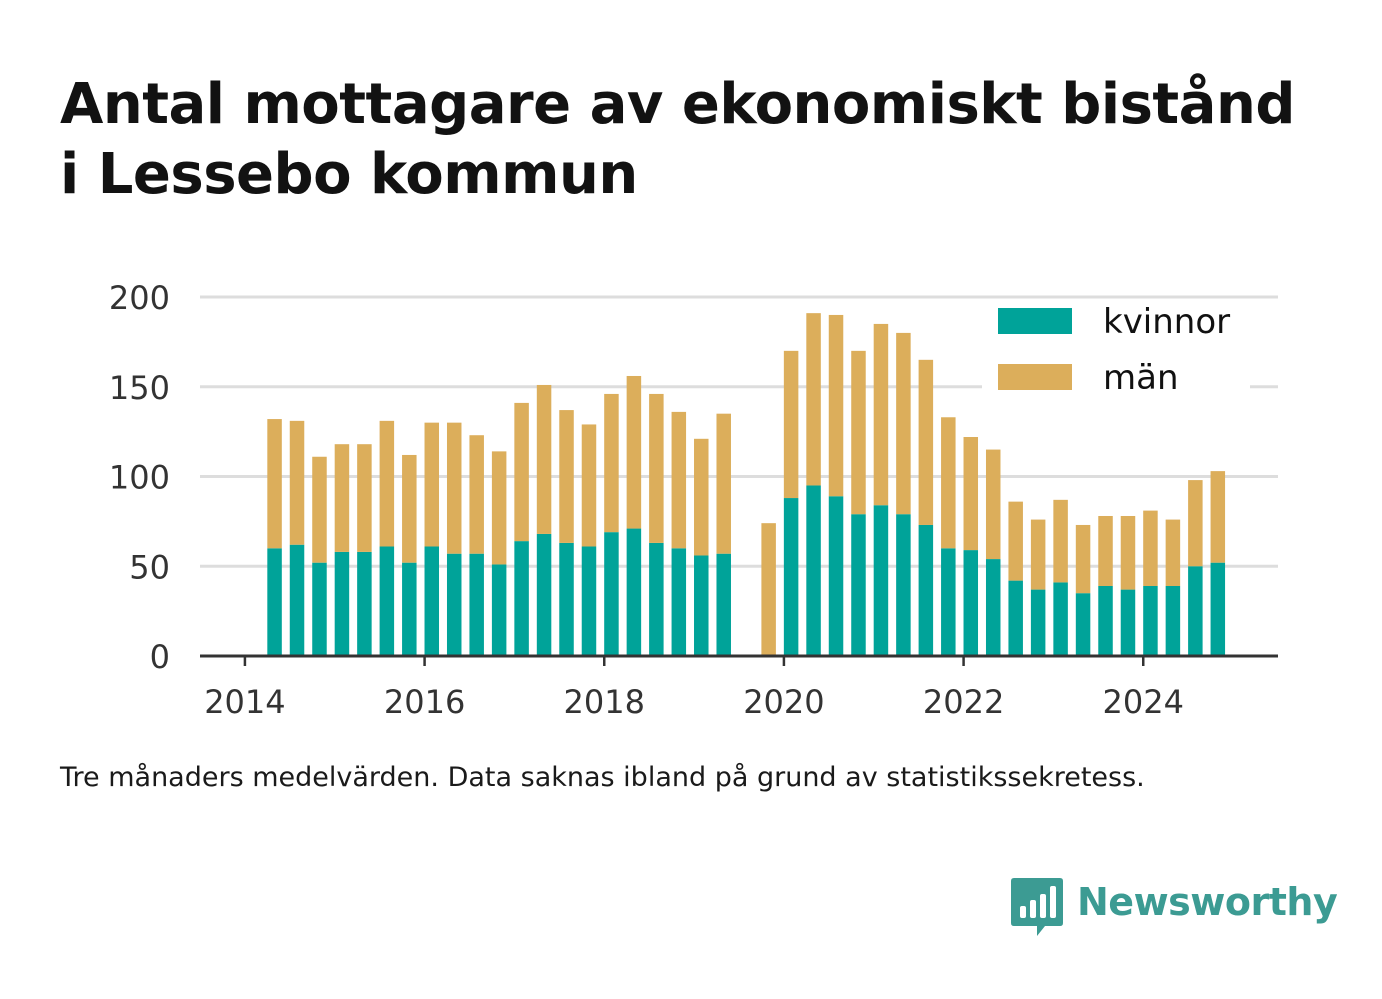 The width and height of the screenshot is (1382, 999). What do you see at coordinates (1166, 322) in the screenshot?
I see `legend-label: kvinnor` at bounding box center [1166, 322].